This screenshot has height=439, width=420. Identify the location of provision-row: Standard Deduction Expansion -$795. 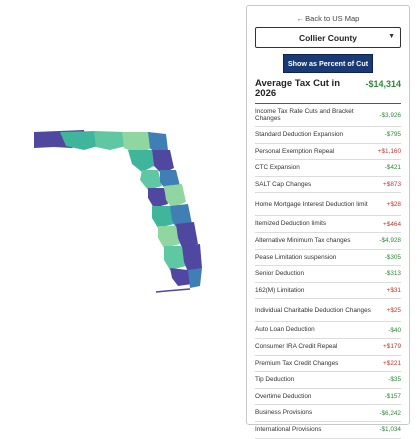
(328, 135).